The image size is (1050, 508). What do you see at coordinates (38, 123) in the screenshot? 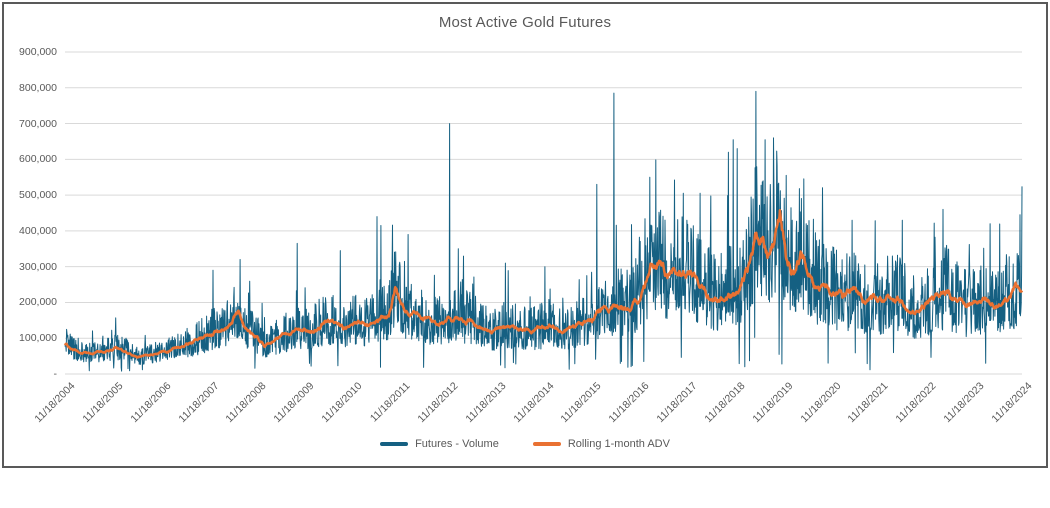
I see `y-tick-label: 700,000` at bounding box center [38, 123].